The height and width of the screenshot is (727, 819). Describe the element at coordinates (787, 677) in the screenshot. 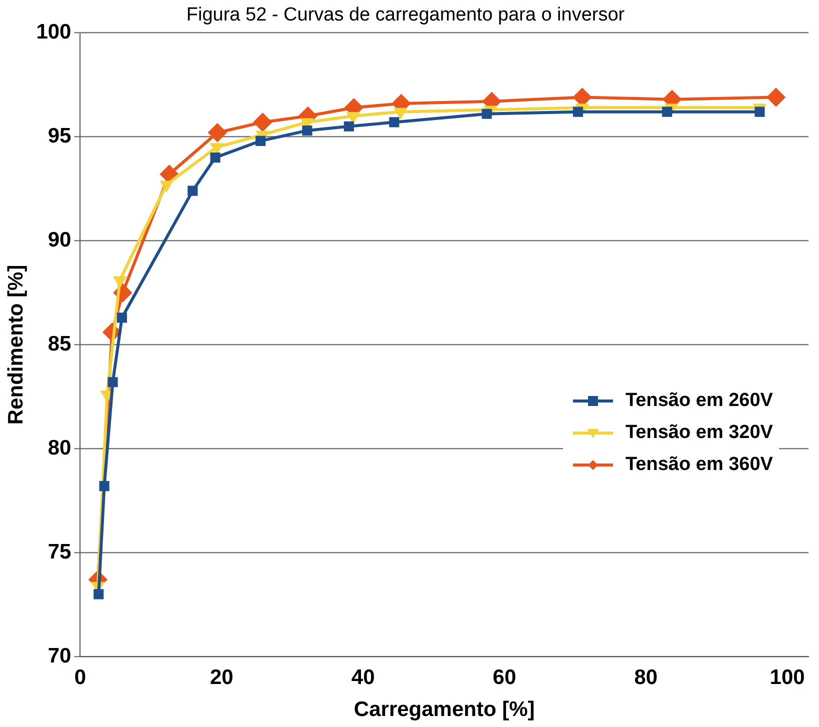

I see `x-tick-label: 100` at that location.